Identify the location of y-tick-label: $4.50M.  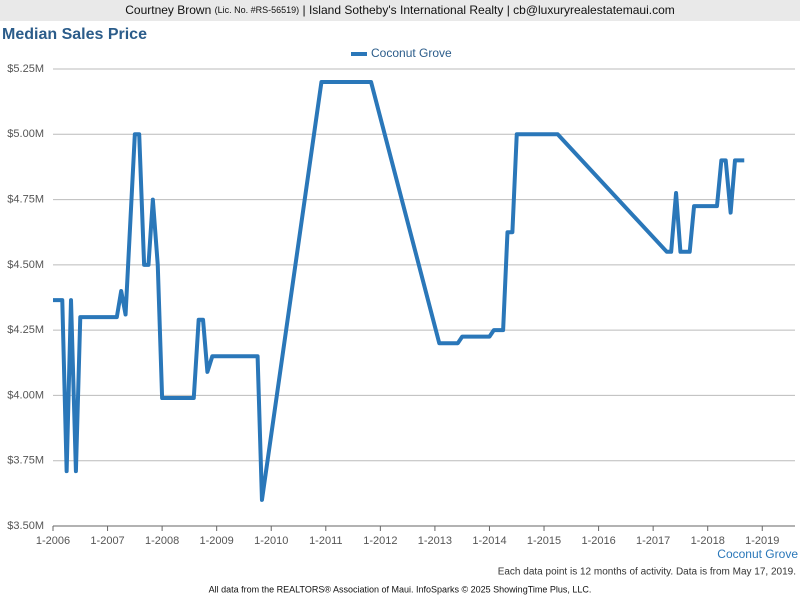
(25, 265).